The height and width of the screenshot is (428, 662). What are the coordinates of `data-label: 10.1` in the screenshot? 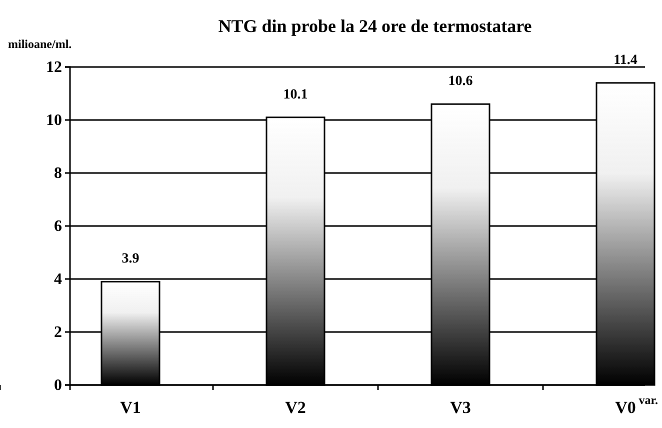 It's located at (295, 94).